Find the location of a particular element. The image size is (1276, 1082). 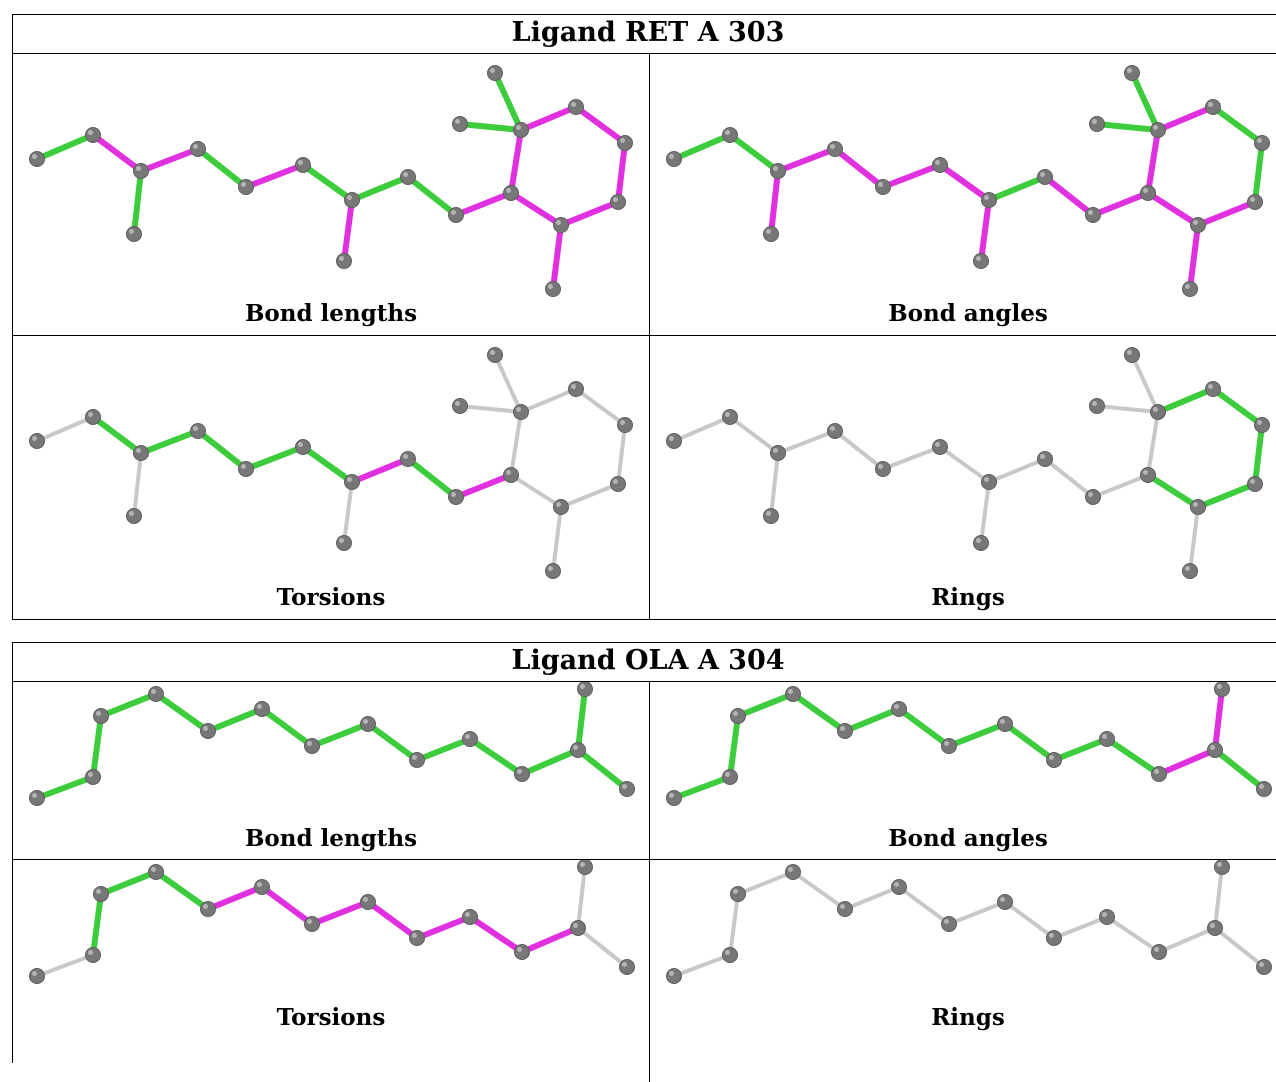

cell-torsions: Torsions is located at coordinates (331, 477).